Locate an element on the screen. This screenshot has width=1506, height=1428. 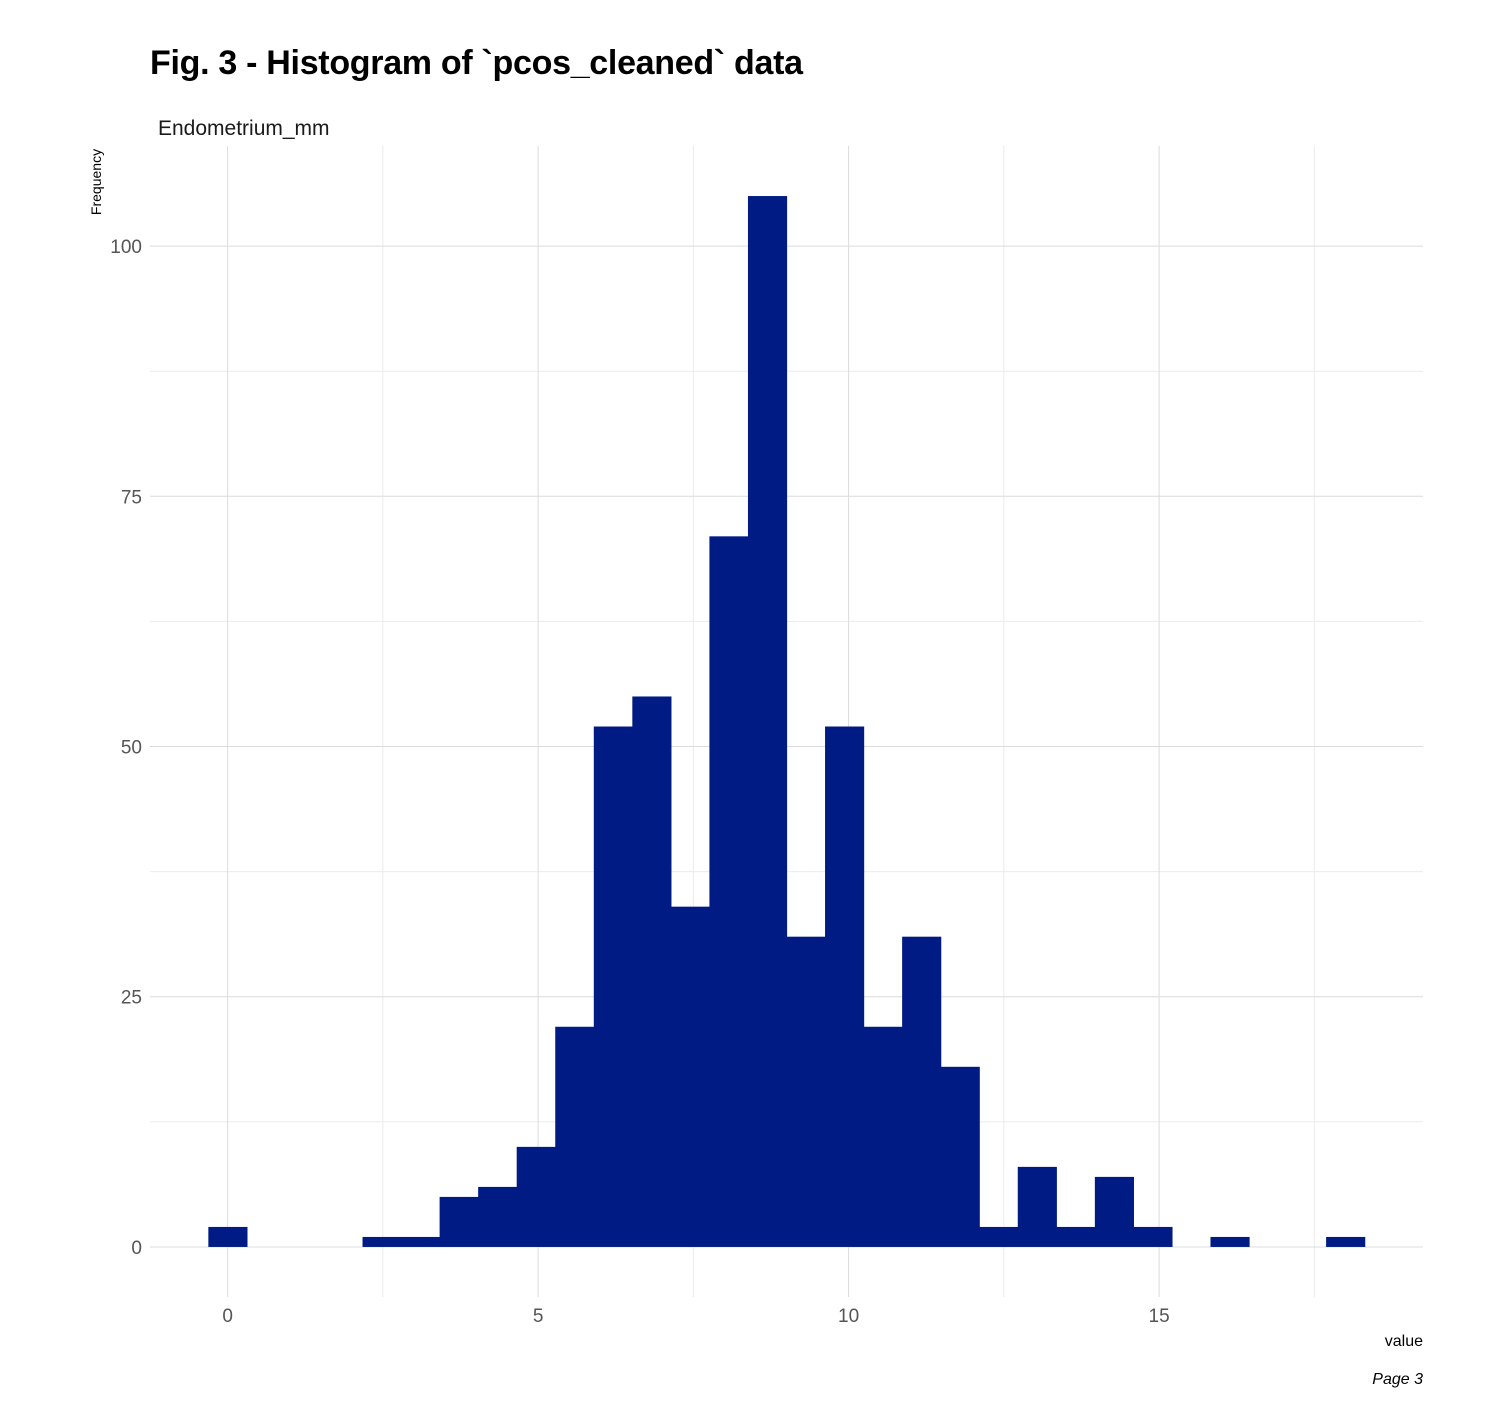
y-tick-label: 75 is located at coordinates (131, 497).